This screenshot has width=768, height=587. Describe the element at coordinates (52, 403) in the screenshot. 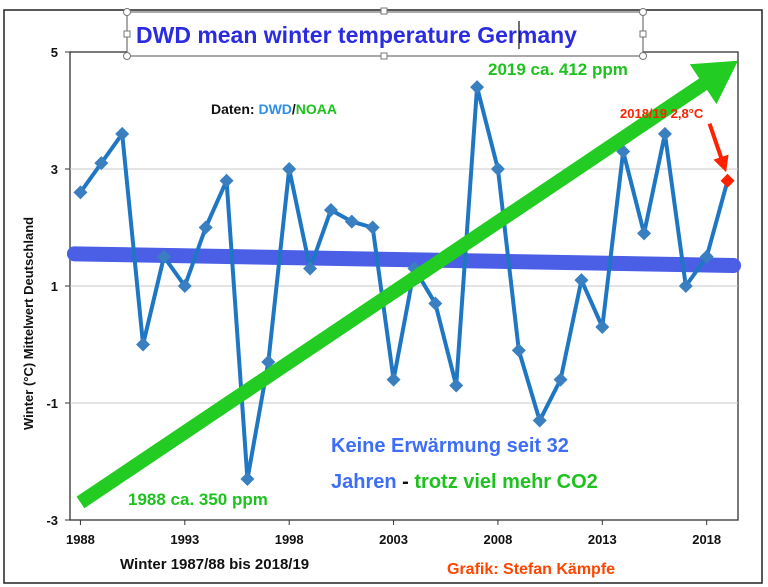

I see `y-tick-label: -1` at that location.